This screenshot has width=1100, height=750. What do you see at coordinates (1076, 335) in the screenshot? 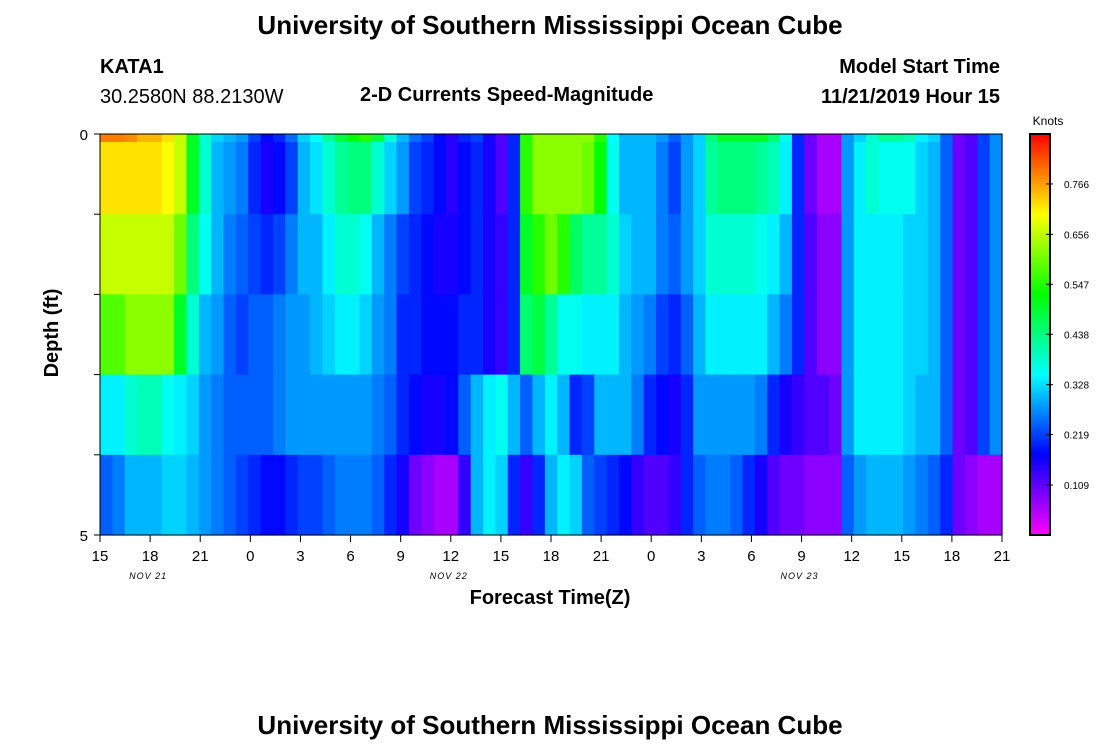
I see `colorbar-tick-label: 0.438` at bounding box center [1076, 335].